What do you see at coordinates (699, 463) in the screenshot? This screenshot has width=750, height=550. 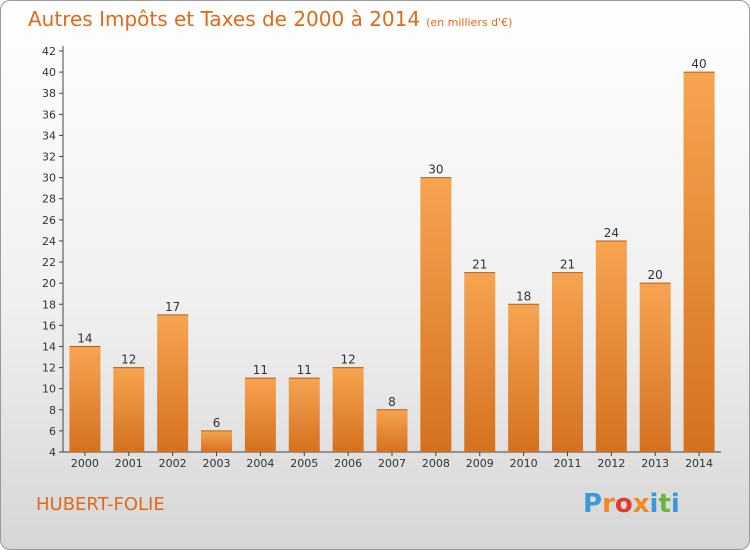 I see `x-tick-label: 2014` at bounding box center [699, 463].